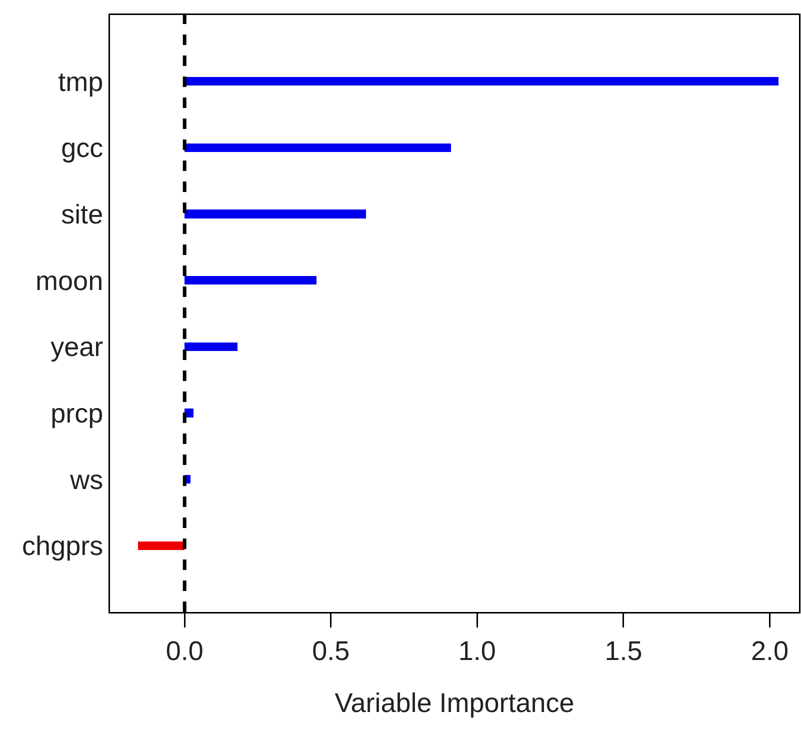  What do you see at coordinates (82, 148) in the screenshot?
I see `y-tick-label: gcc` at bounding box center [82, 148].